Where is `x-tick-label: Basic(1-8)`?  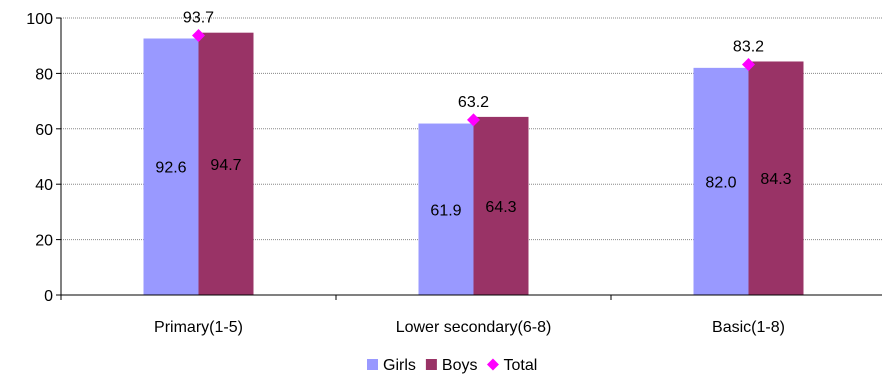
x-tick-label: Basic(1-8) is located at coordinates (748, 327).